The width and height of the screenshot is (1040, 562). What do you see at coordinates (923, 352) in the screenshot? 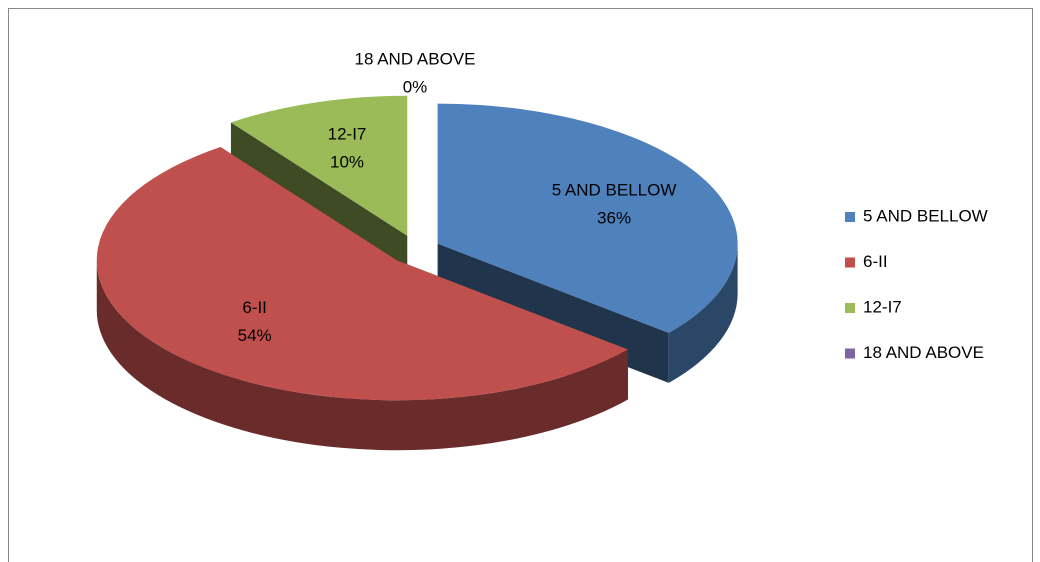
I see `legend-label: 18 AND ABOVE` at bounding box center [923, 352].